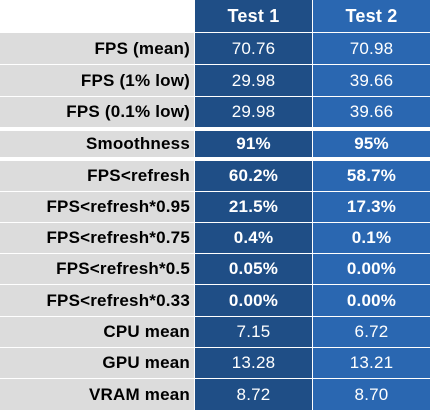 The height and width of the screenshot is (411, 430). Describe the element at coordinates (253, 301) in the screenshot. I see `test-1-value: 0.00%` at that location.